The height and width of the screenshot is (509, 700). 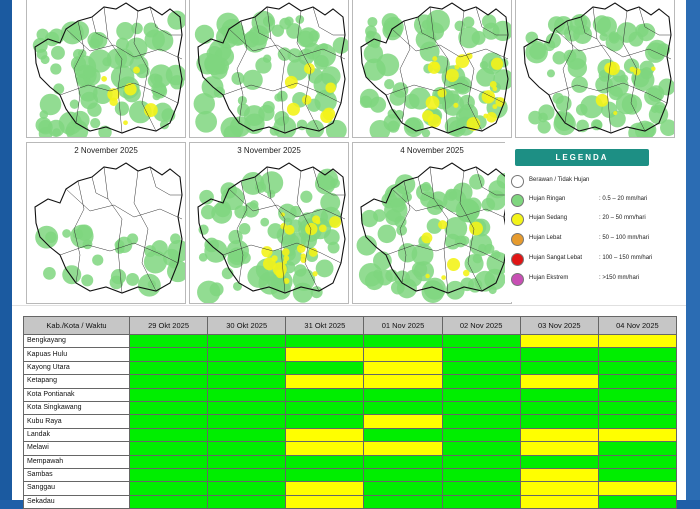 What do you see at coordinates (481, 325) in the screenshot?
I see `header-cell: 02 Nov 2025` at bounding box center [481, 325].